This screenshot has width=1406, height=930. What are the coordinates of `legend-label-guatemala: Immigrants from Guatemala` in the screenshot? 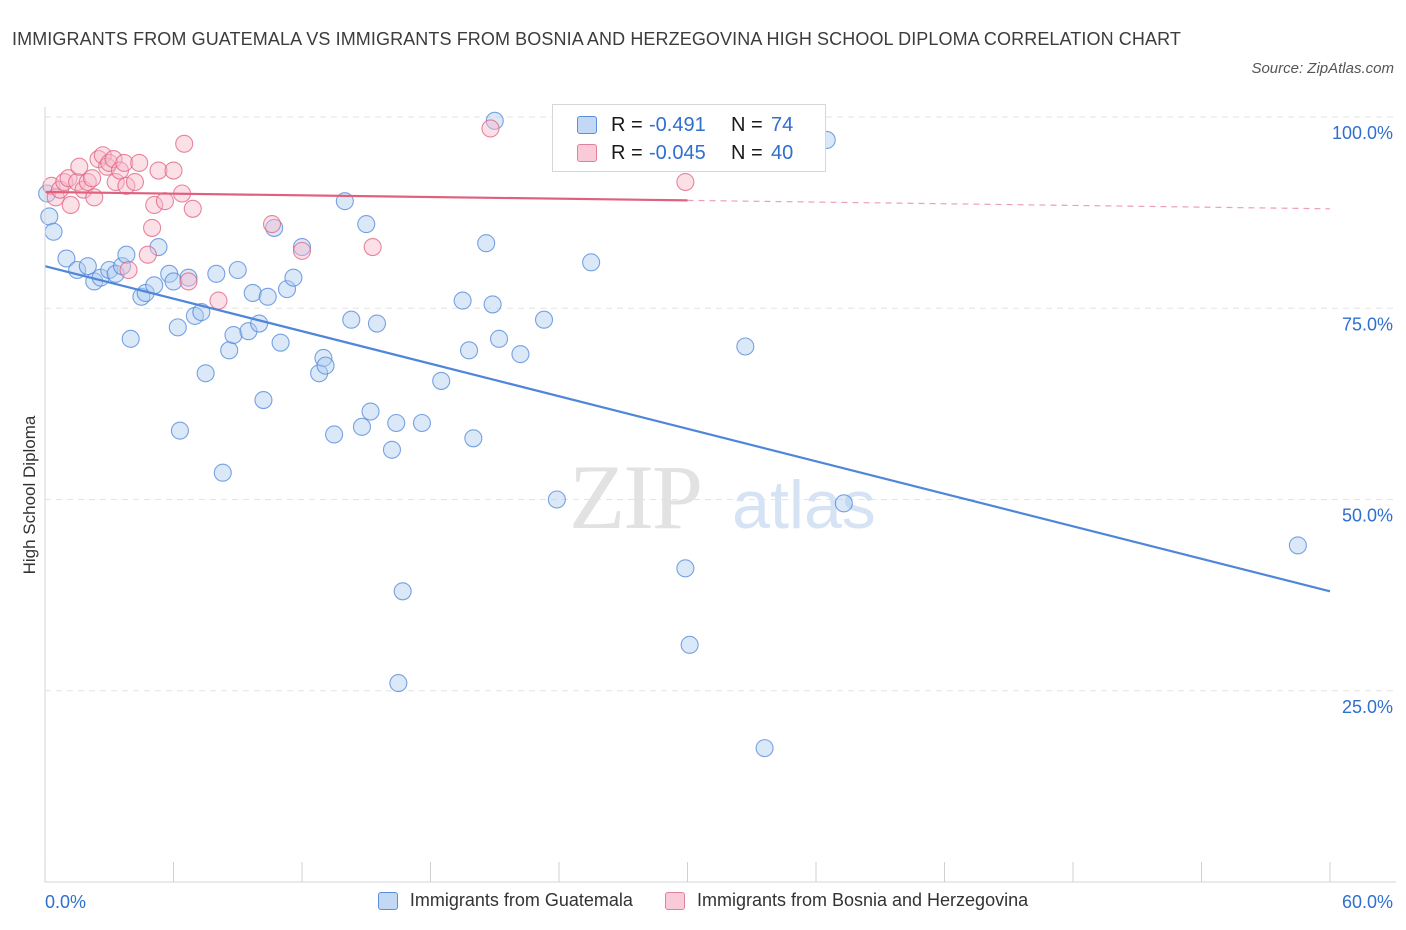 It's located at (521, 900).